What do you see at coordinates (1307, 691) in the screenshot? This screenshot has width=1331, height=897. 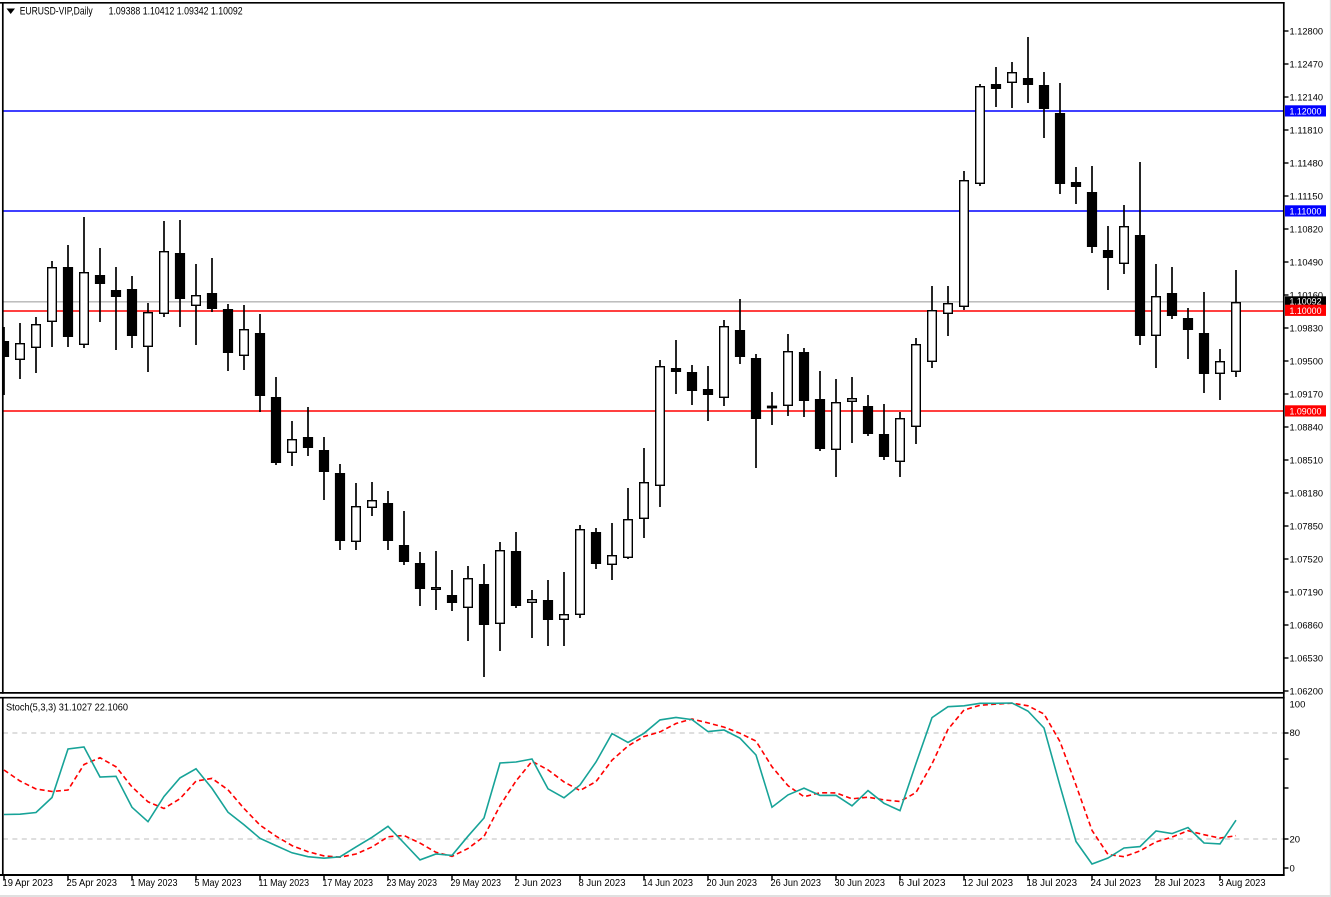 I see `svg-text: 1.06200` at bounding box center [1307, 691].